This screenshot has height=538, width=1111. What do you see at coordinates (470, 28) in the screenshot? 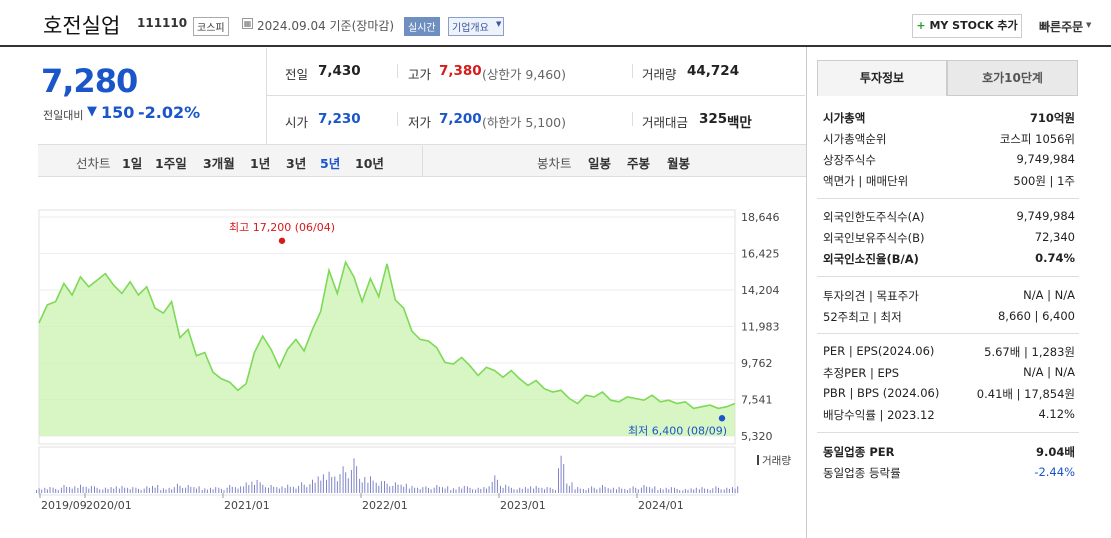
I see `company-overview-label: 기업개요` at bounding box center [470, 28].